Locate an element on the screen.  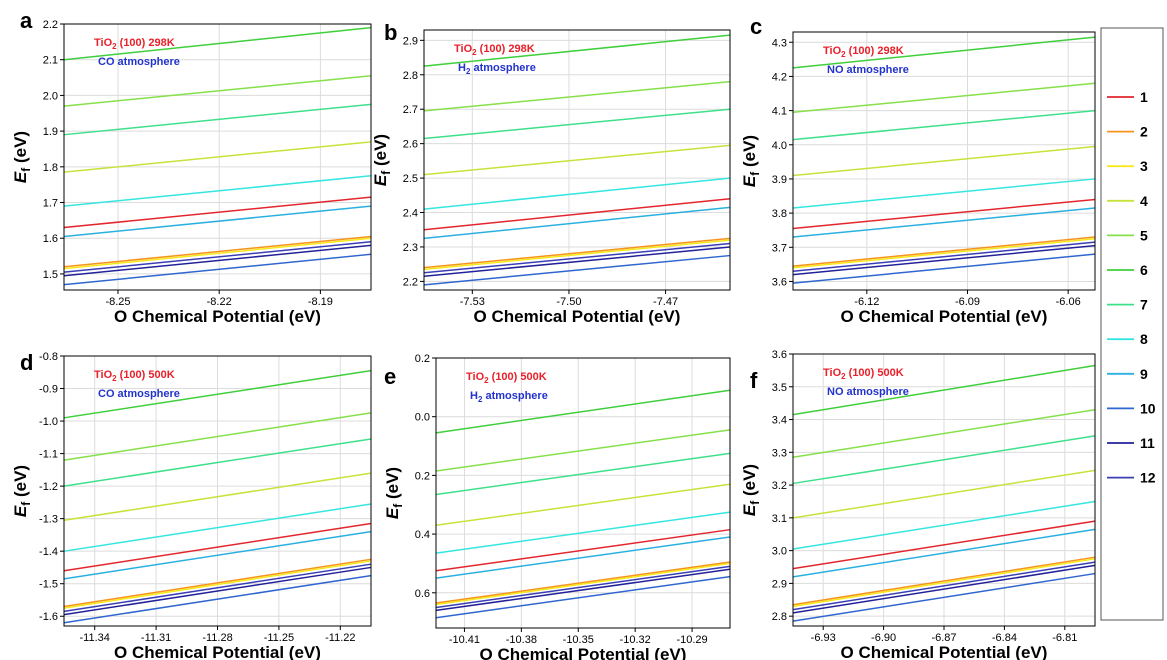
x-tick-label: -11.25 is located at coordinates (279, 638).